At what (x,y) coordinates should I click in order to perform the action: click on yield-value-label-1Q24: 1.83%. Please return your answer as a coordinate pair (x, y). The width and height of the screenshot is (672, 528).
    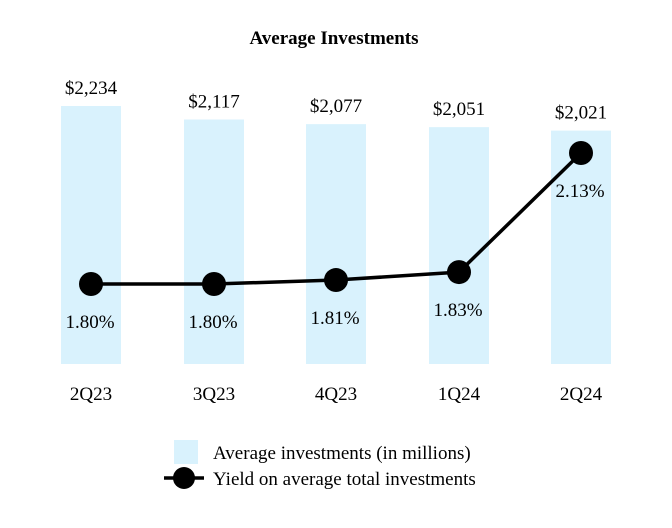
    Looking at the image, I should click on (457, 310).